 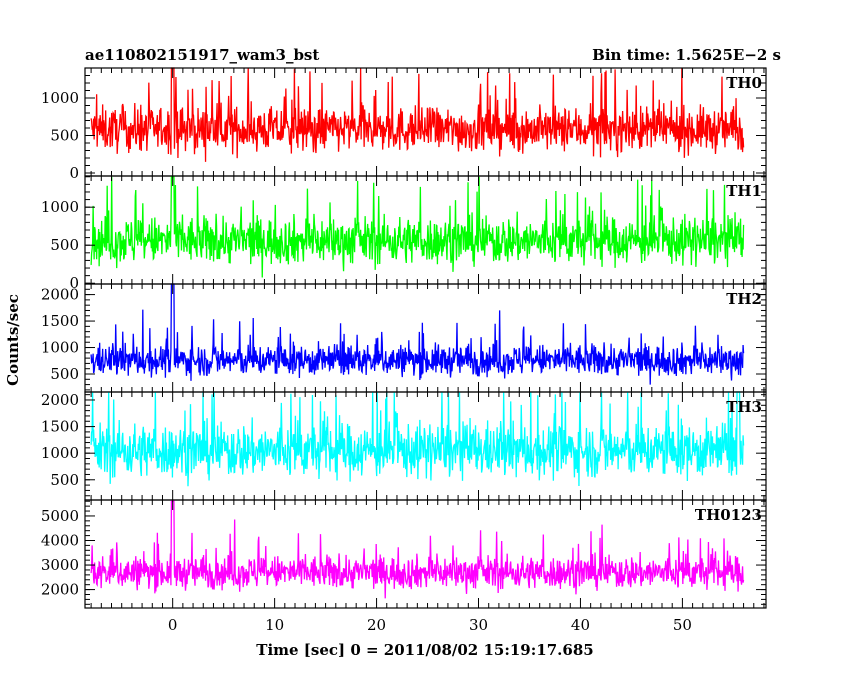 I want to click on panel-label-th1: TH1, so click(x=744, y=191).